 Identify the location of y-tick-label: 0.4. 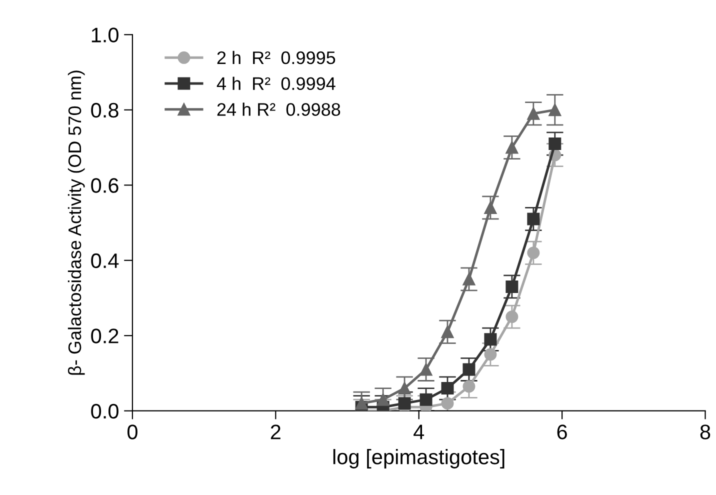
(105, 260).